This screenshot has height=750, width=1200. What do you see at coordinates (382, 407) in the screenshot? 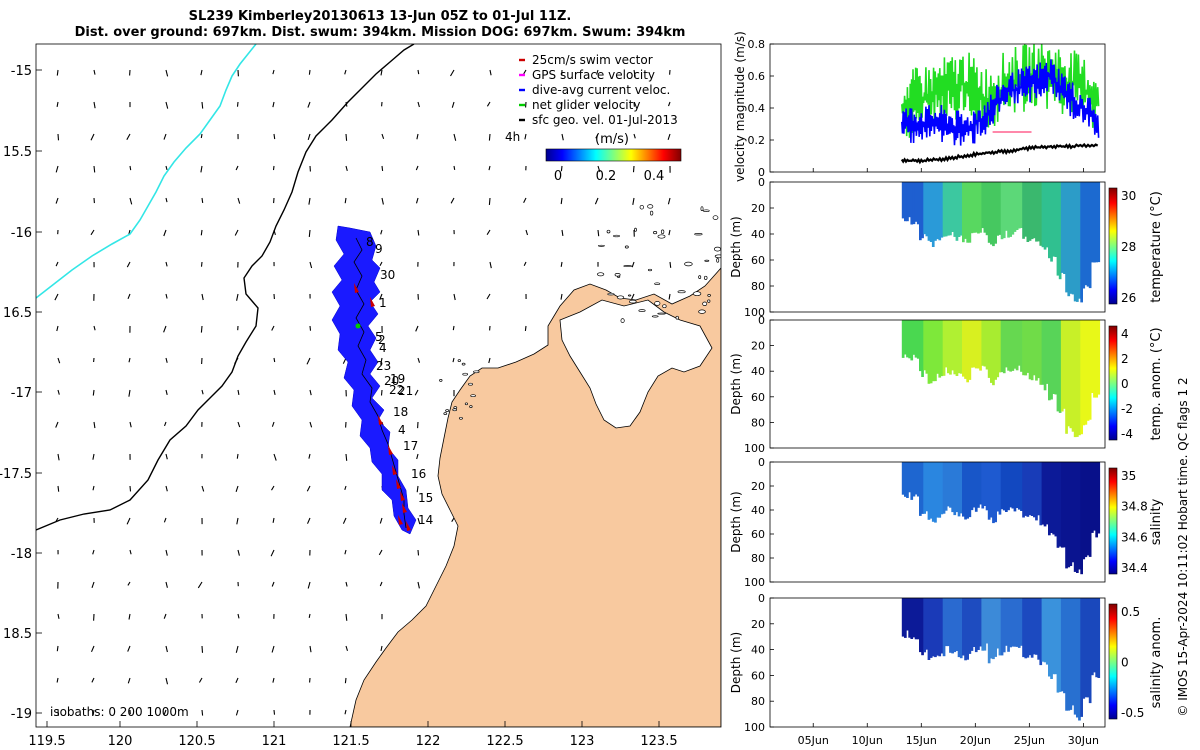
I see `swim-vectors` at bounding box center [382, 407].